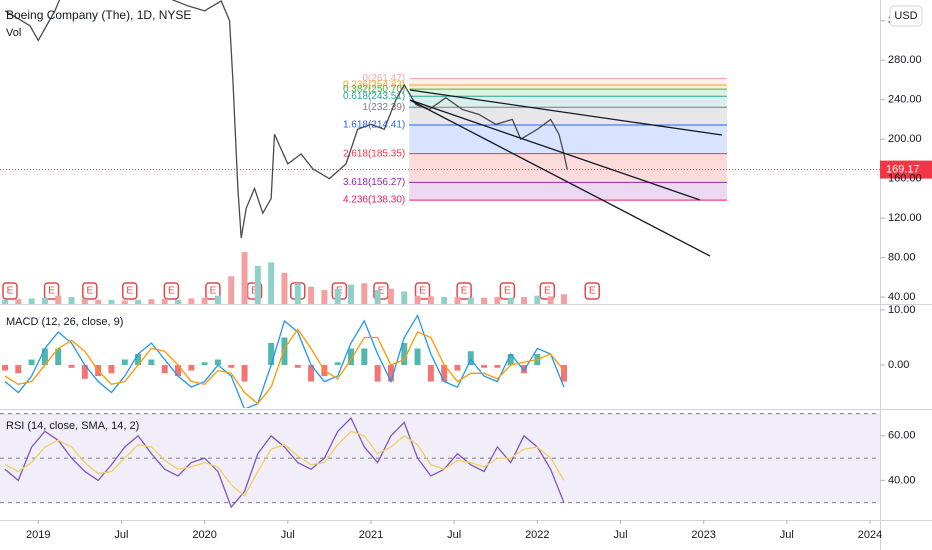  What do you see at coordinates (374, 89) in the screenshot?
I see `fib-label: 0.382(250.70)` at bounding box center [374, 89].